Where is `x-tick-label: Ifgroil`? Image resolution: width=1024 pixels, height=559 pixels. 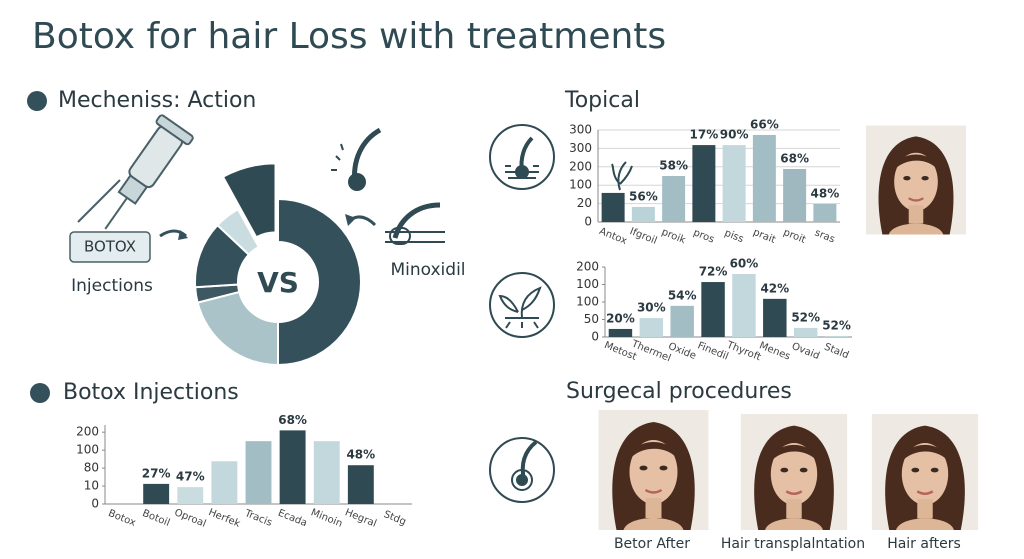 x-tick-label: Ifgroil is located at coordinates (643, 236).